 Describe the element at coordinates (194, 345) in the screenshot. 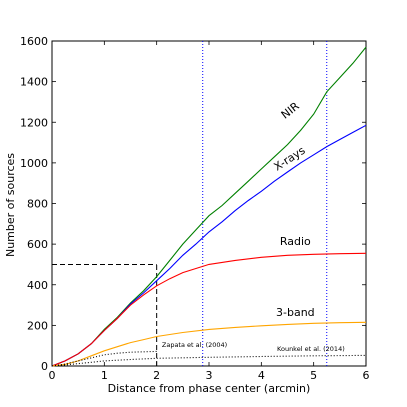

I see `annotation-label: Zapata et al. (2004)` at that location.